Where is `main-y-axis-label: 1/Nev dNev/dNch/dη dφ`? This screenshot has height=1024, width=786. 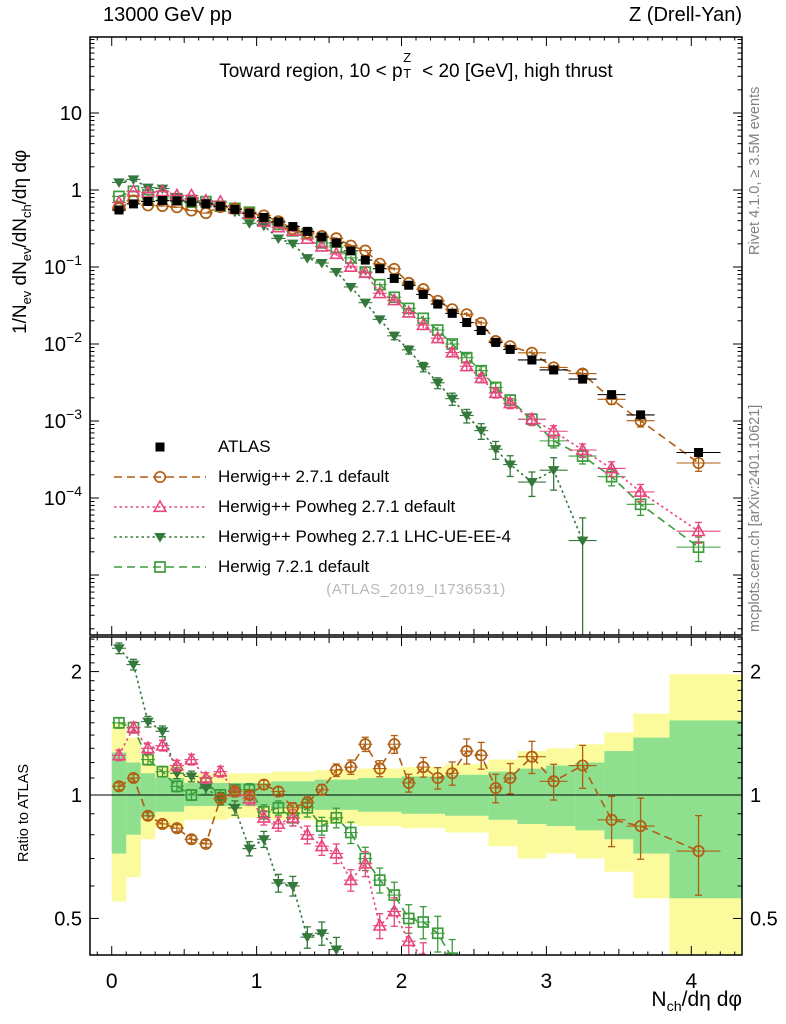 main-y-axis-label: 1/Nev dNev/dNch/dη dφ is located at coordinates (22, 241).